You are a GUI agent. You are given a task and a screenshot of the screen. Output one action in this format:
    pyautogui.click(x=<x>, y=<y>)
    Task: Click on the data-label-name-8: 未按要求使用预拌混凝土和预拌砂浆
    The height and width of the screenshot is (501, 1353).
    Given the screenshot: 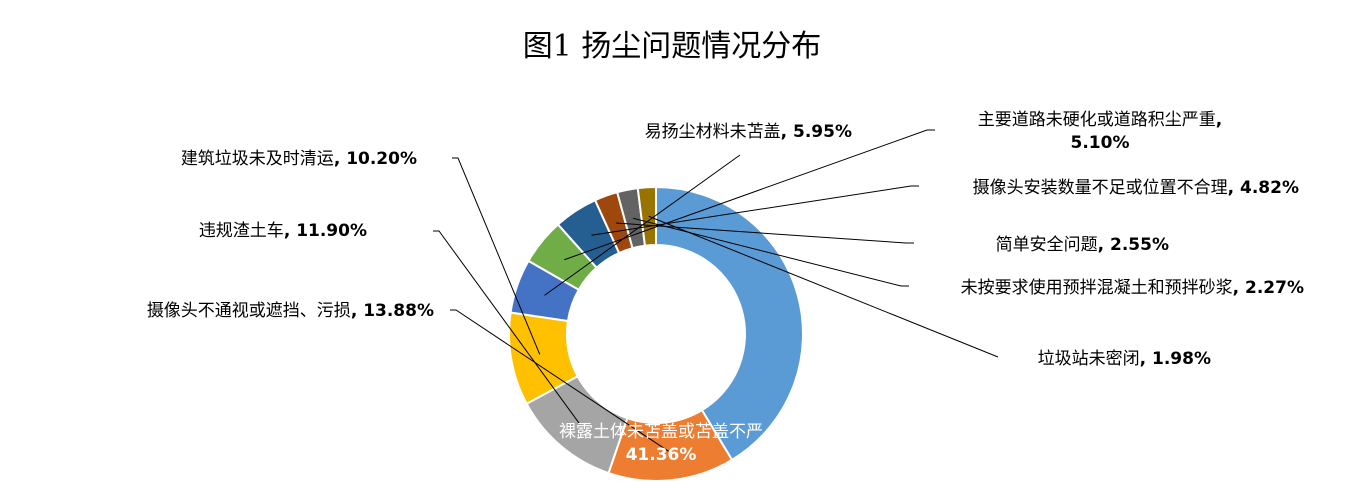 What is the action you would take?
    pyautogui.click(x=1097, y=287)
    